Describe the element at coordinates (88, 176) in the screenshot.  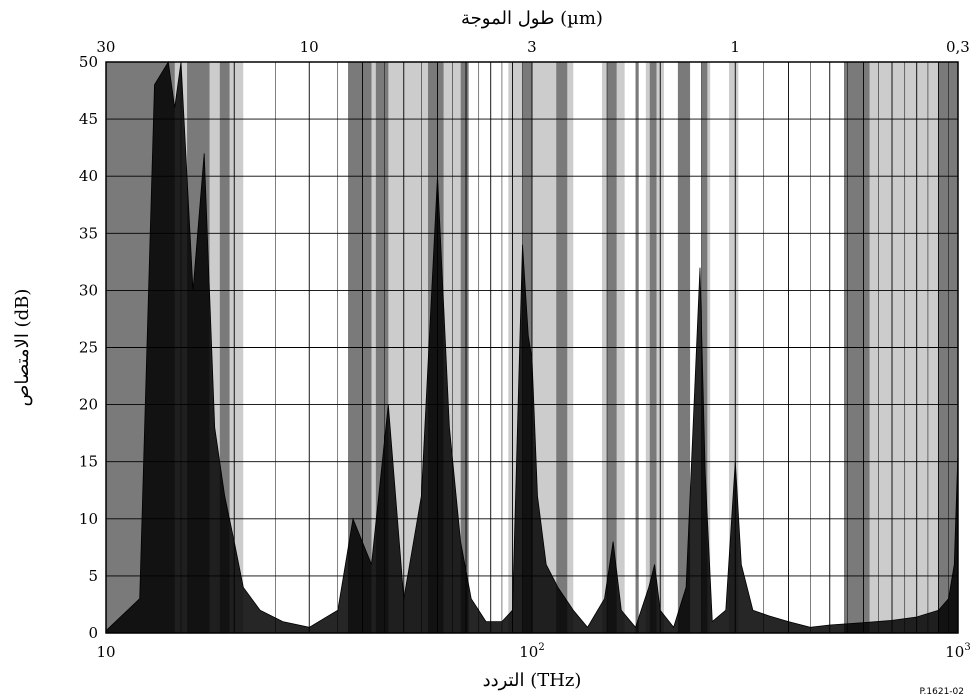
I see `y-tick-label: 40` at that location.